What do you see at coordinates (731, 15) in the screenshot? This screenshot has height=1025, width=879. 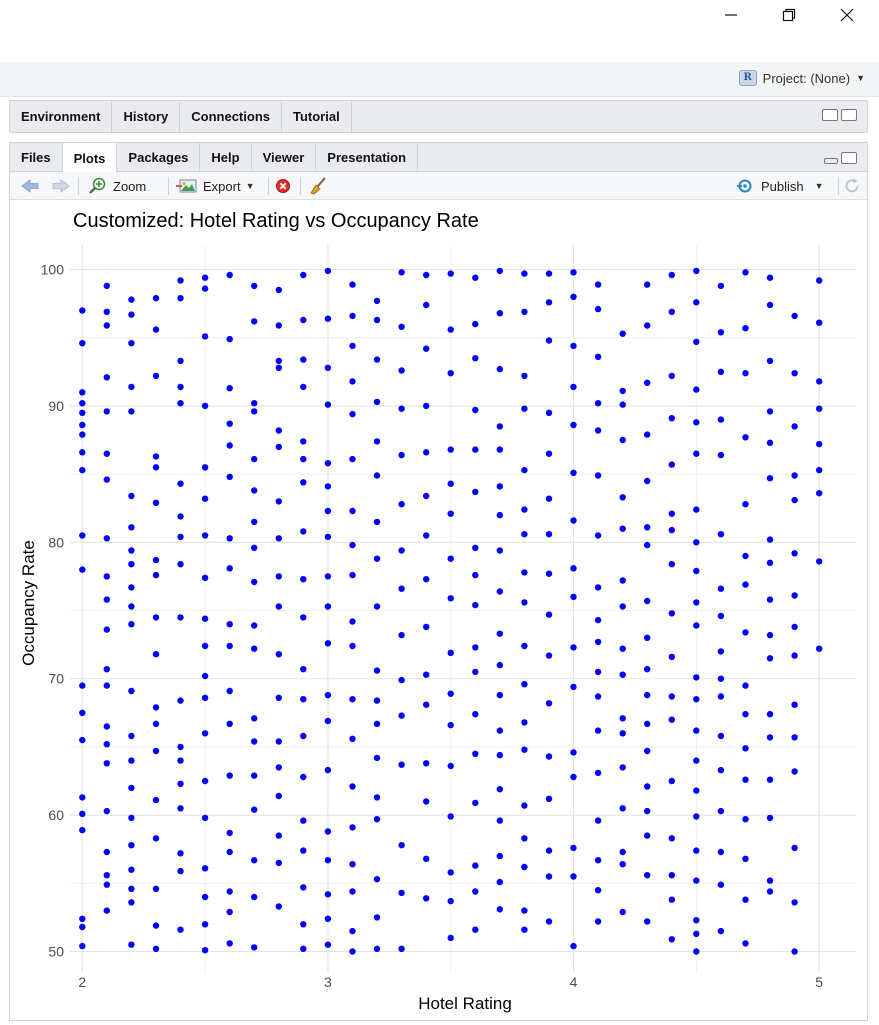 I see `minimize-button` at bounding box center [731, 15].